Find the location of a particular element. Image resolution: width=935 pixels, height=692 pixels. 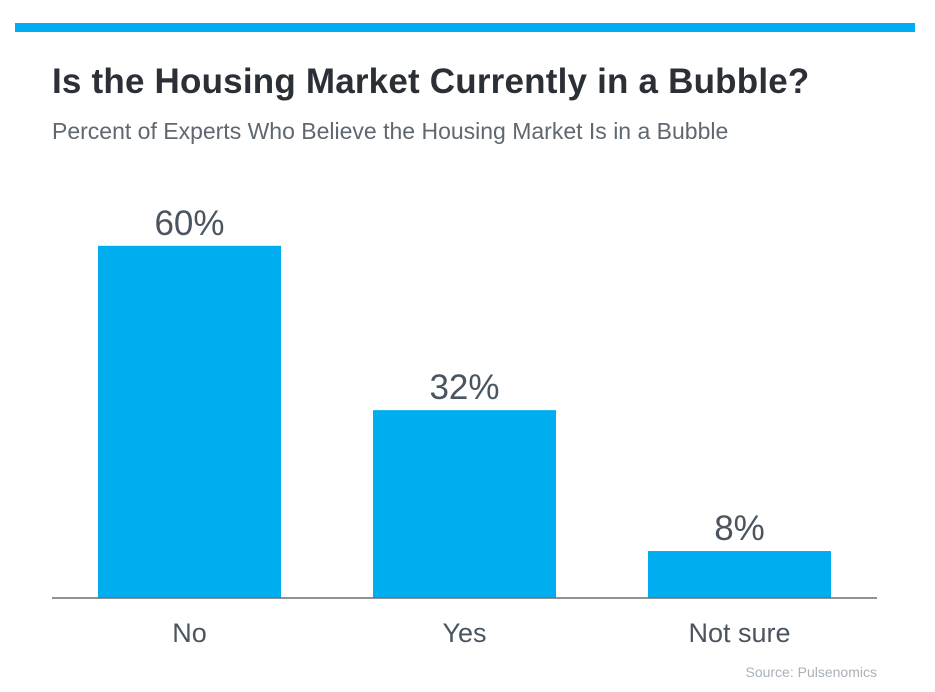

category-label-not-sure: Not sure is located at coordinates (739, 633).